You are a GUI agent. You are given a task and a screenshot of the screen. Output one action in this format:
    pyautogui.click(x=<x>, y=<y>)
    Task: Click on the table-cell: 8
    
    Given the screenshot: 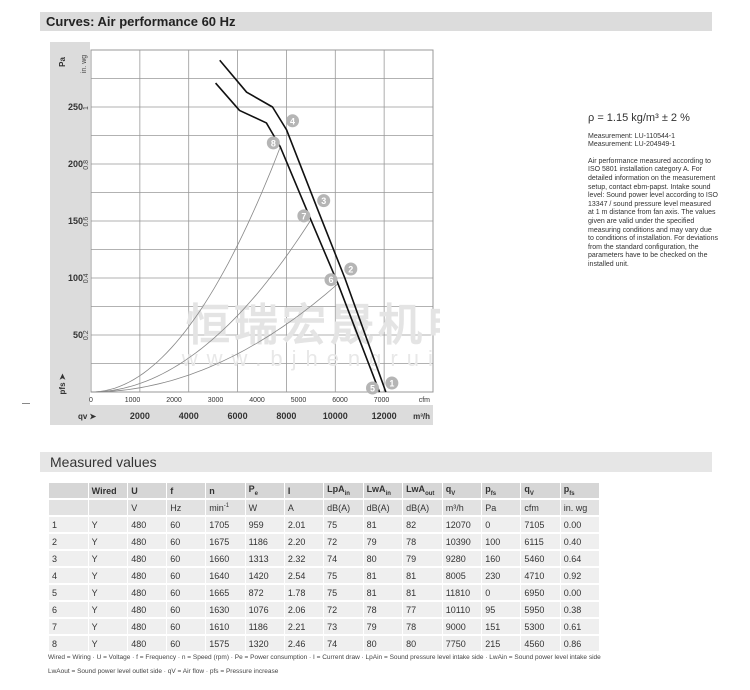 What is the action you would take?
    pyautogui.click(x=68, y=643)
    